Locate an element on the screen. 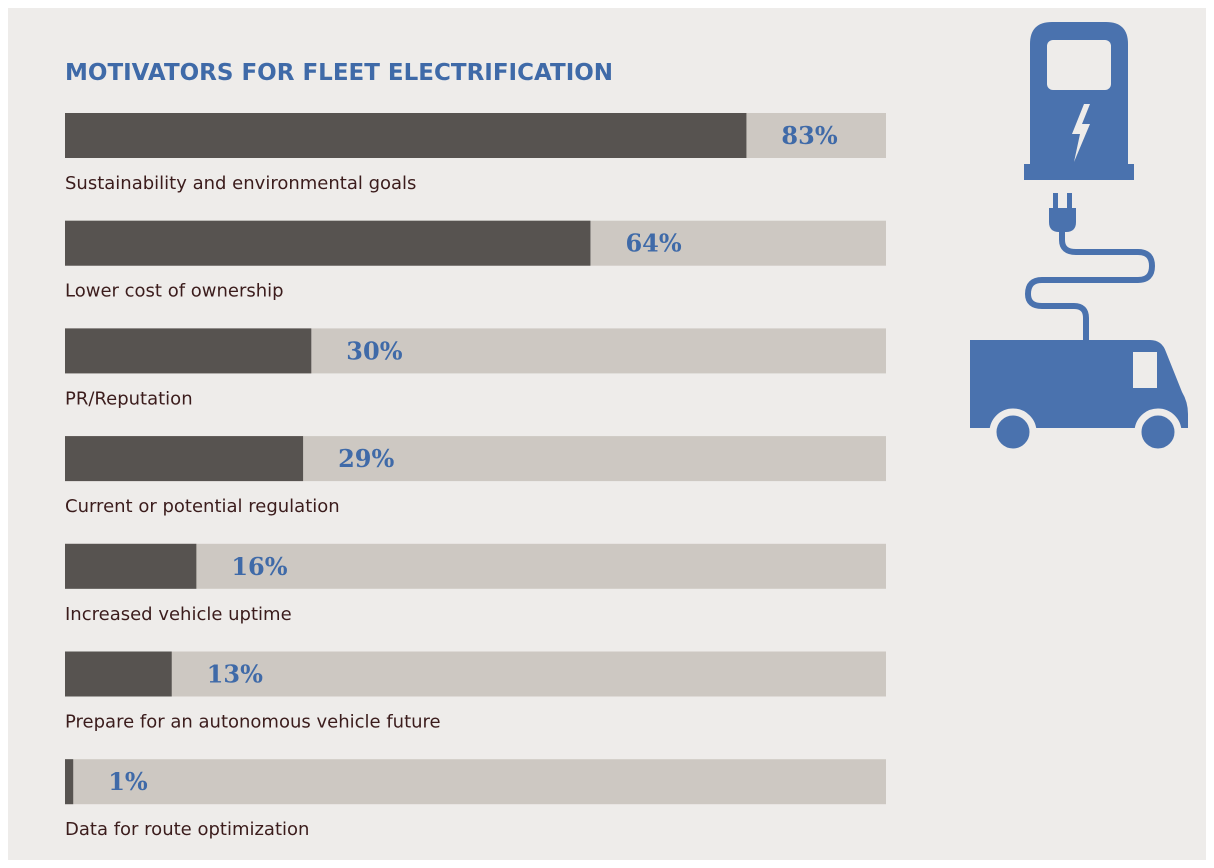 The image size is (1214, 868). value-label: 1% is located at coordinates (128, 781).